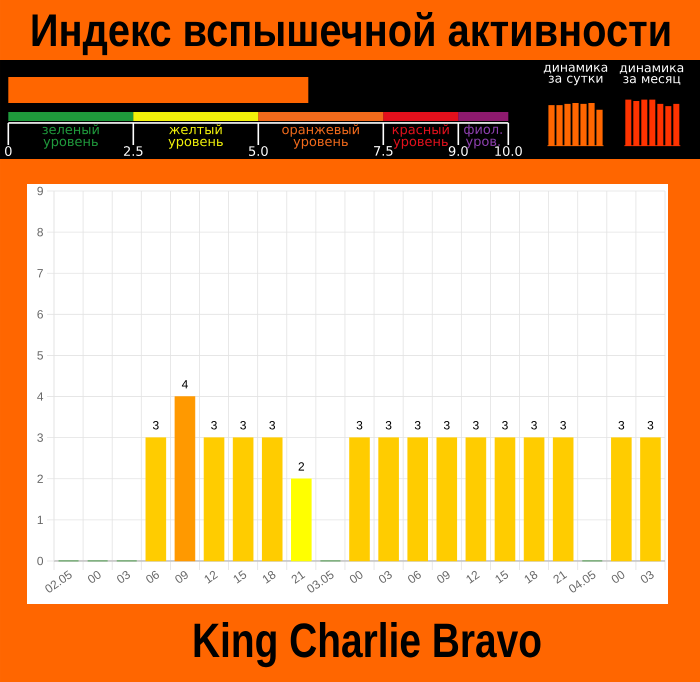 The height and width of the screenshot is (682, 700). What do you see at coordinates (40, 191) in the screenshot?
I see `y-tick-label: 9` at bounding box center [40, 191].